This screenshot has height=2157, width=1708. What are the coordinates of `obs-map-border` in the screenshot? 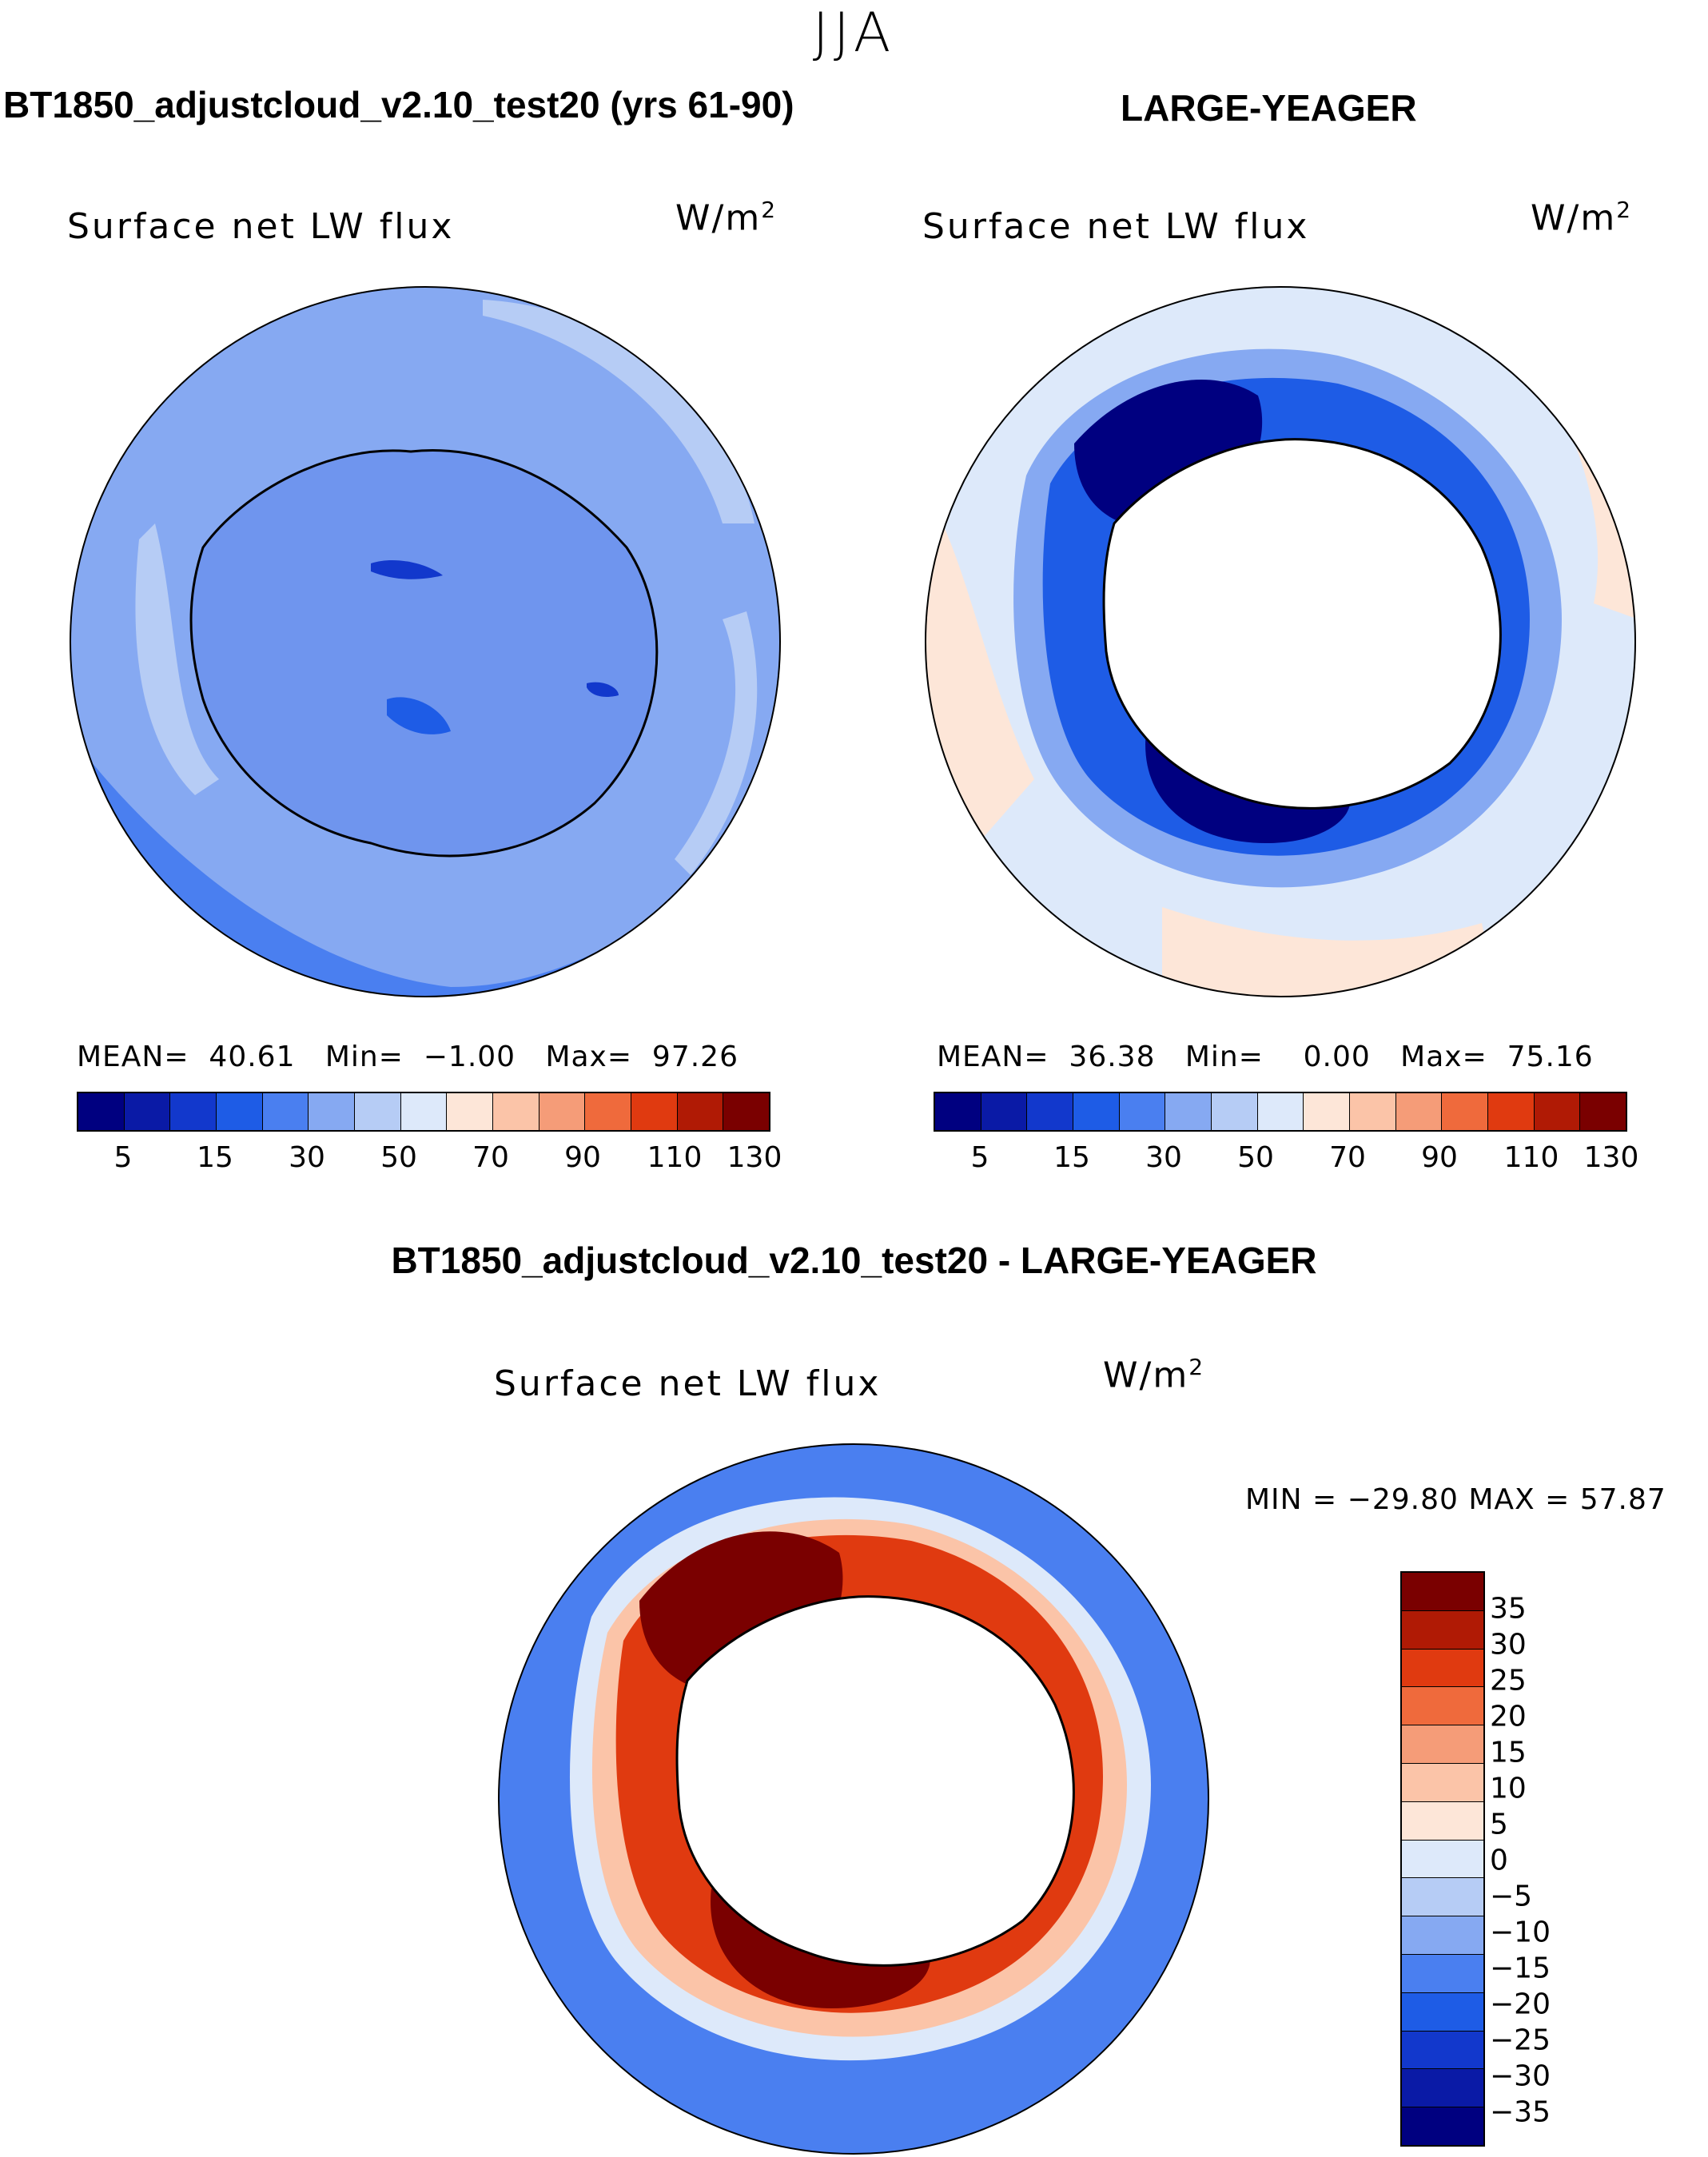 It's located at (1280, 641).